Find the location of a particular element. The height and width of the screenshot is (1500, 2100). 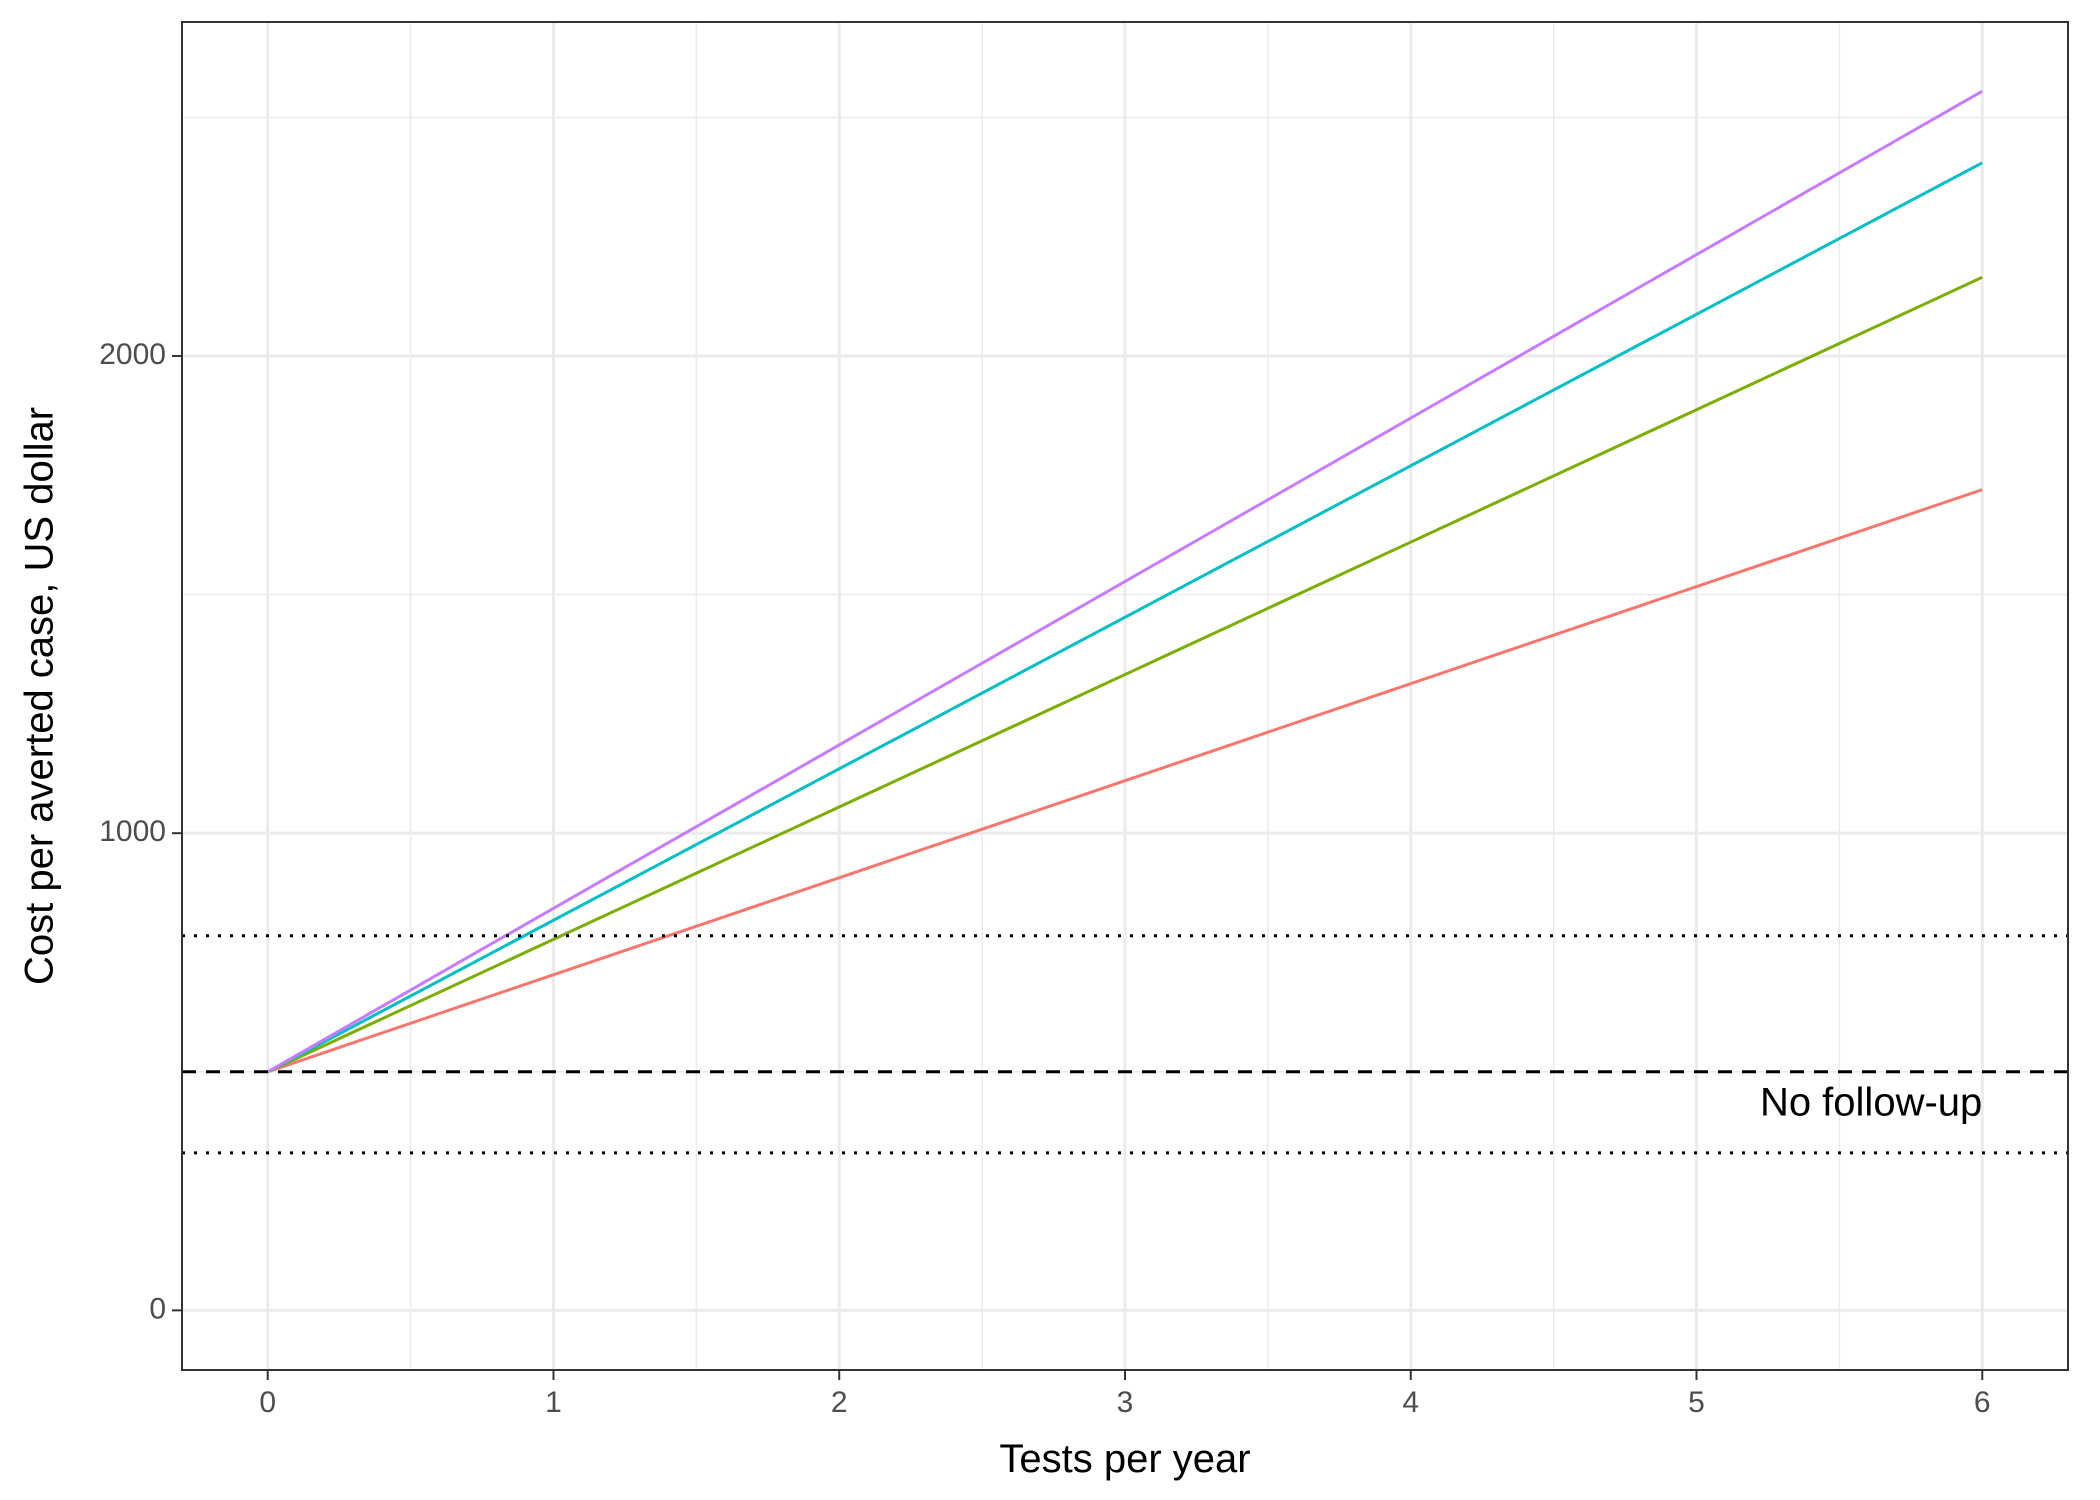

annotation-label: No follow-up is located at coordinates (1871, 1103).